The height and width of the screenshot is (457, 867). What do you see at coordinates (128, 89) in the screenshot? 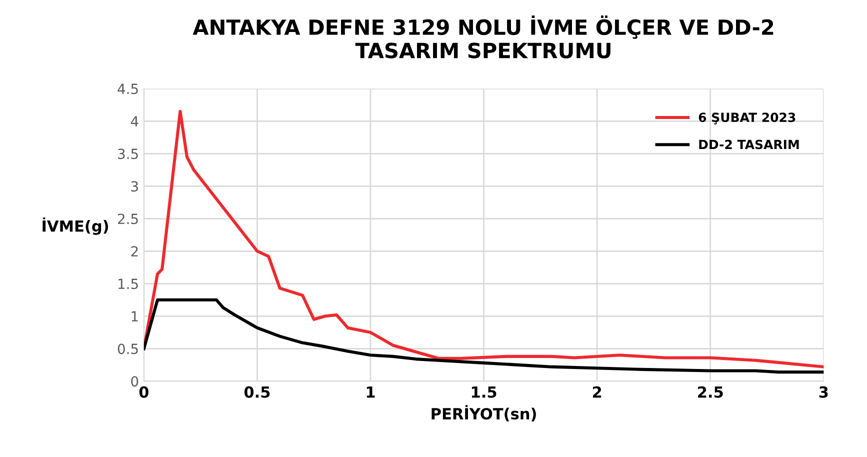
I see `y-tick-label: 4.5` at bounding box center [128, 89].